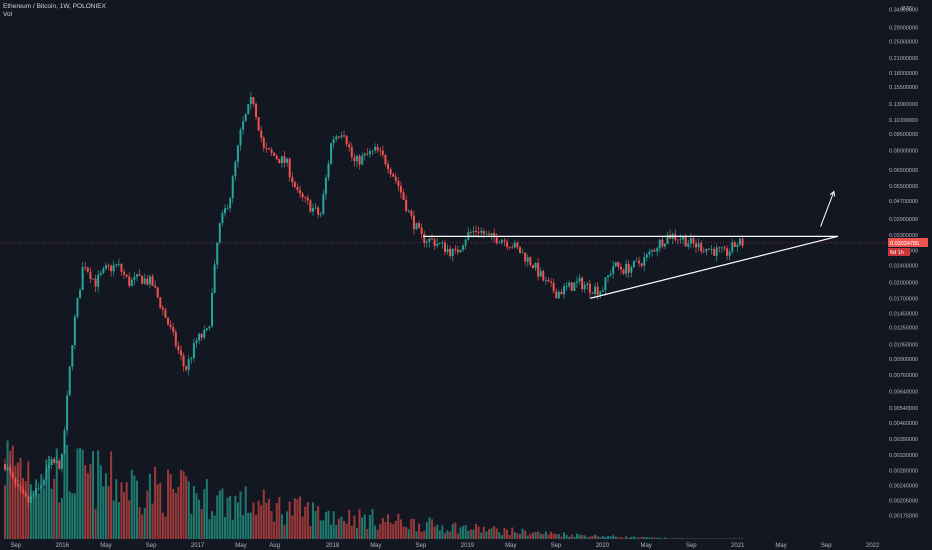 The height and width of the screenshot is (550, 932). What do you see at coordinates (903, 501) in the screenshot?
I see `y-tick-label: 0.00205000` at bounding box center [903, 501].